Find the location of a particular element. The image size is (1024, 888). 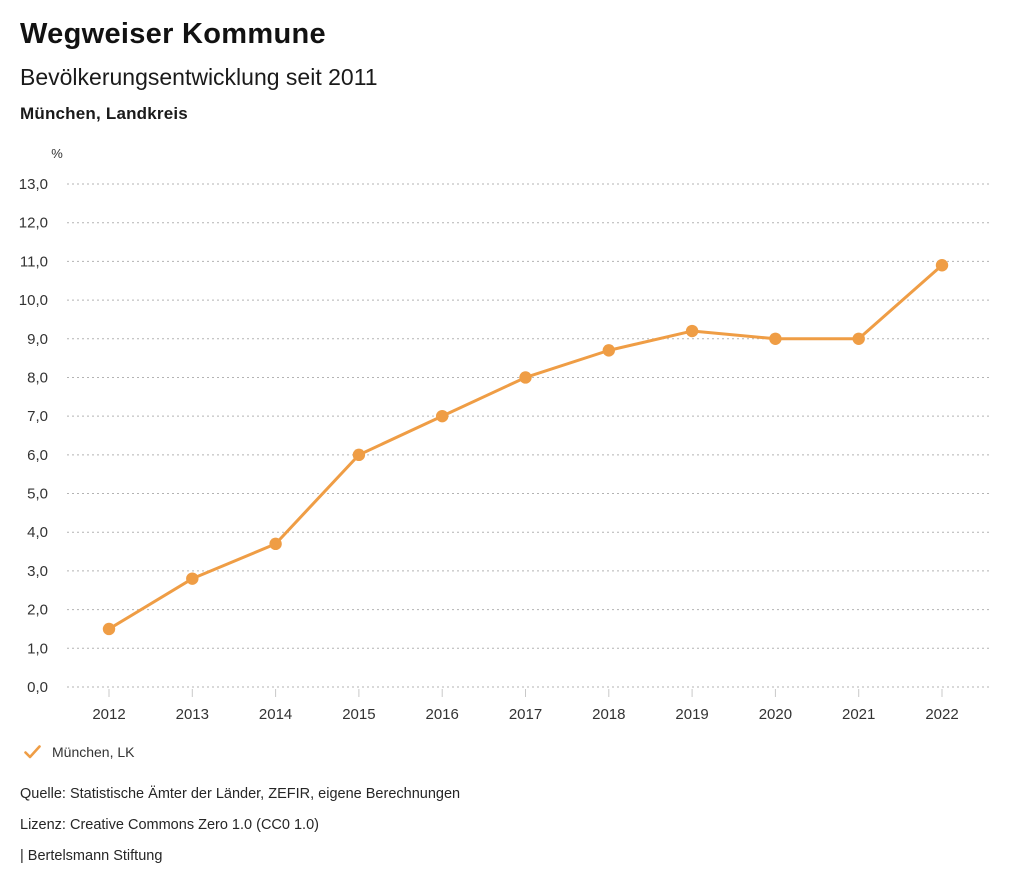

x-tick-label: 2020 is located at coordinates (775, 714).